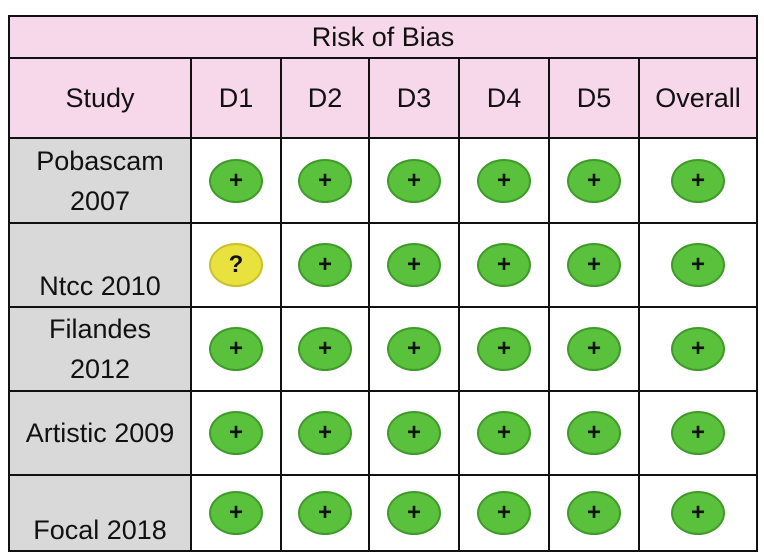 The image size is (764, 552). I want to click on study-name: Focal 2018, so click(100, 530).